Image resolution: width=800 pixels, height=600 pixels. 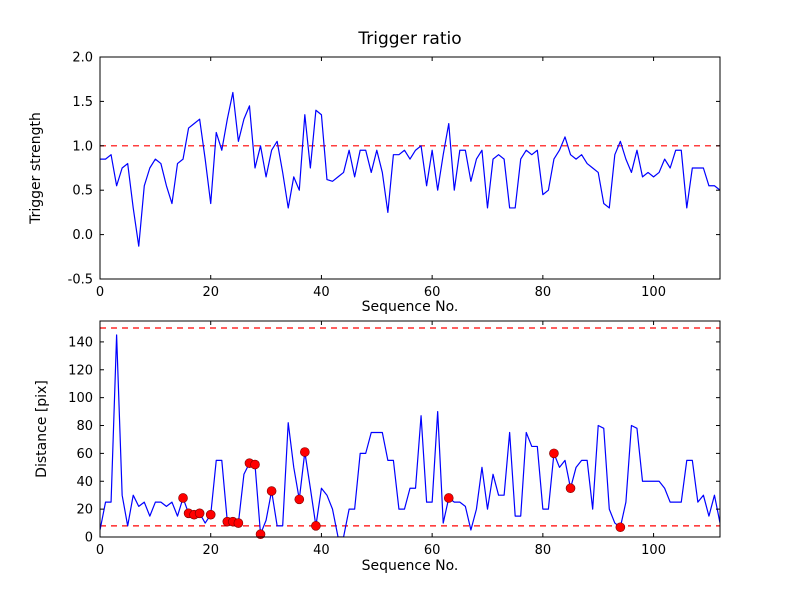 What do you see at coordinates (80, 280) in the screenshot?
I see `y-tick-label: -0.5` at bounding box center [80, 280].